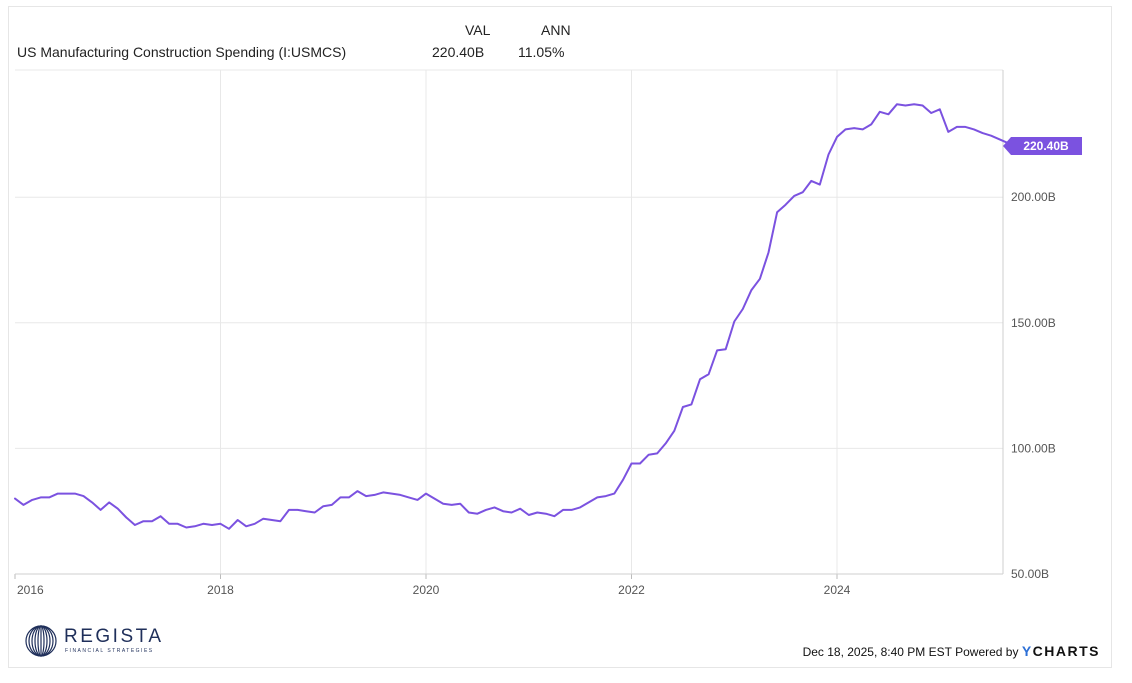 The width and height of the screenshot is (1132, 683). What do you see at coordinates (109, 651) in the screenshot?
I see `logo-subtext: FINANCIAL STRATEGIES` at bounding box center [109, 651].